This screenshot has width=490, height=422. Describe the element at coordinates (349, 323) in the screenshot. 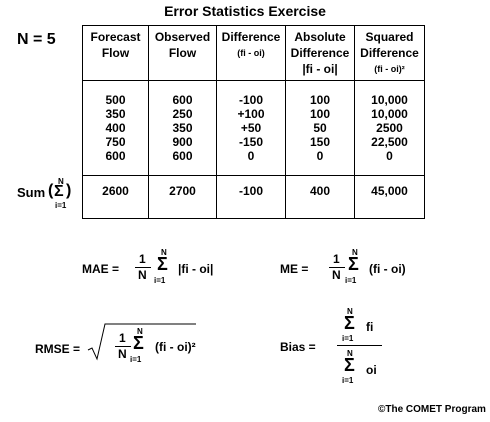

I see `bias-top-sigma-symbol: Σ` at that location.